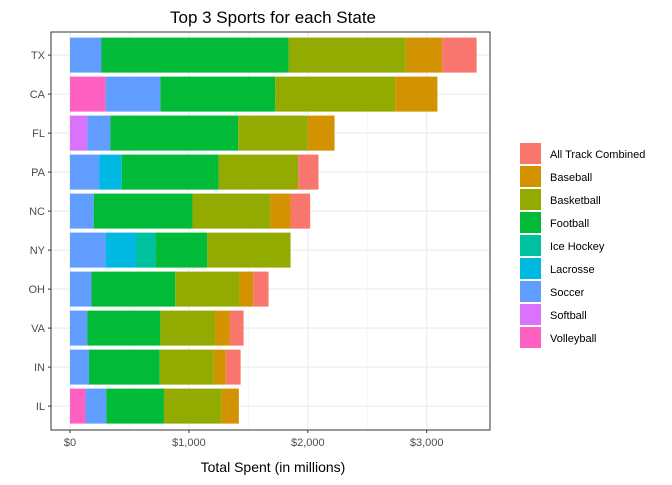  Describe the element at coordinates (236, 328) in the screenshot. I see `bar-va-all-track-combined` at that location.